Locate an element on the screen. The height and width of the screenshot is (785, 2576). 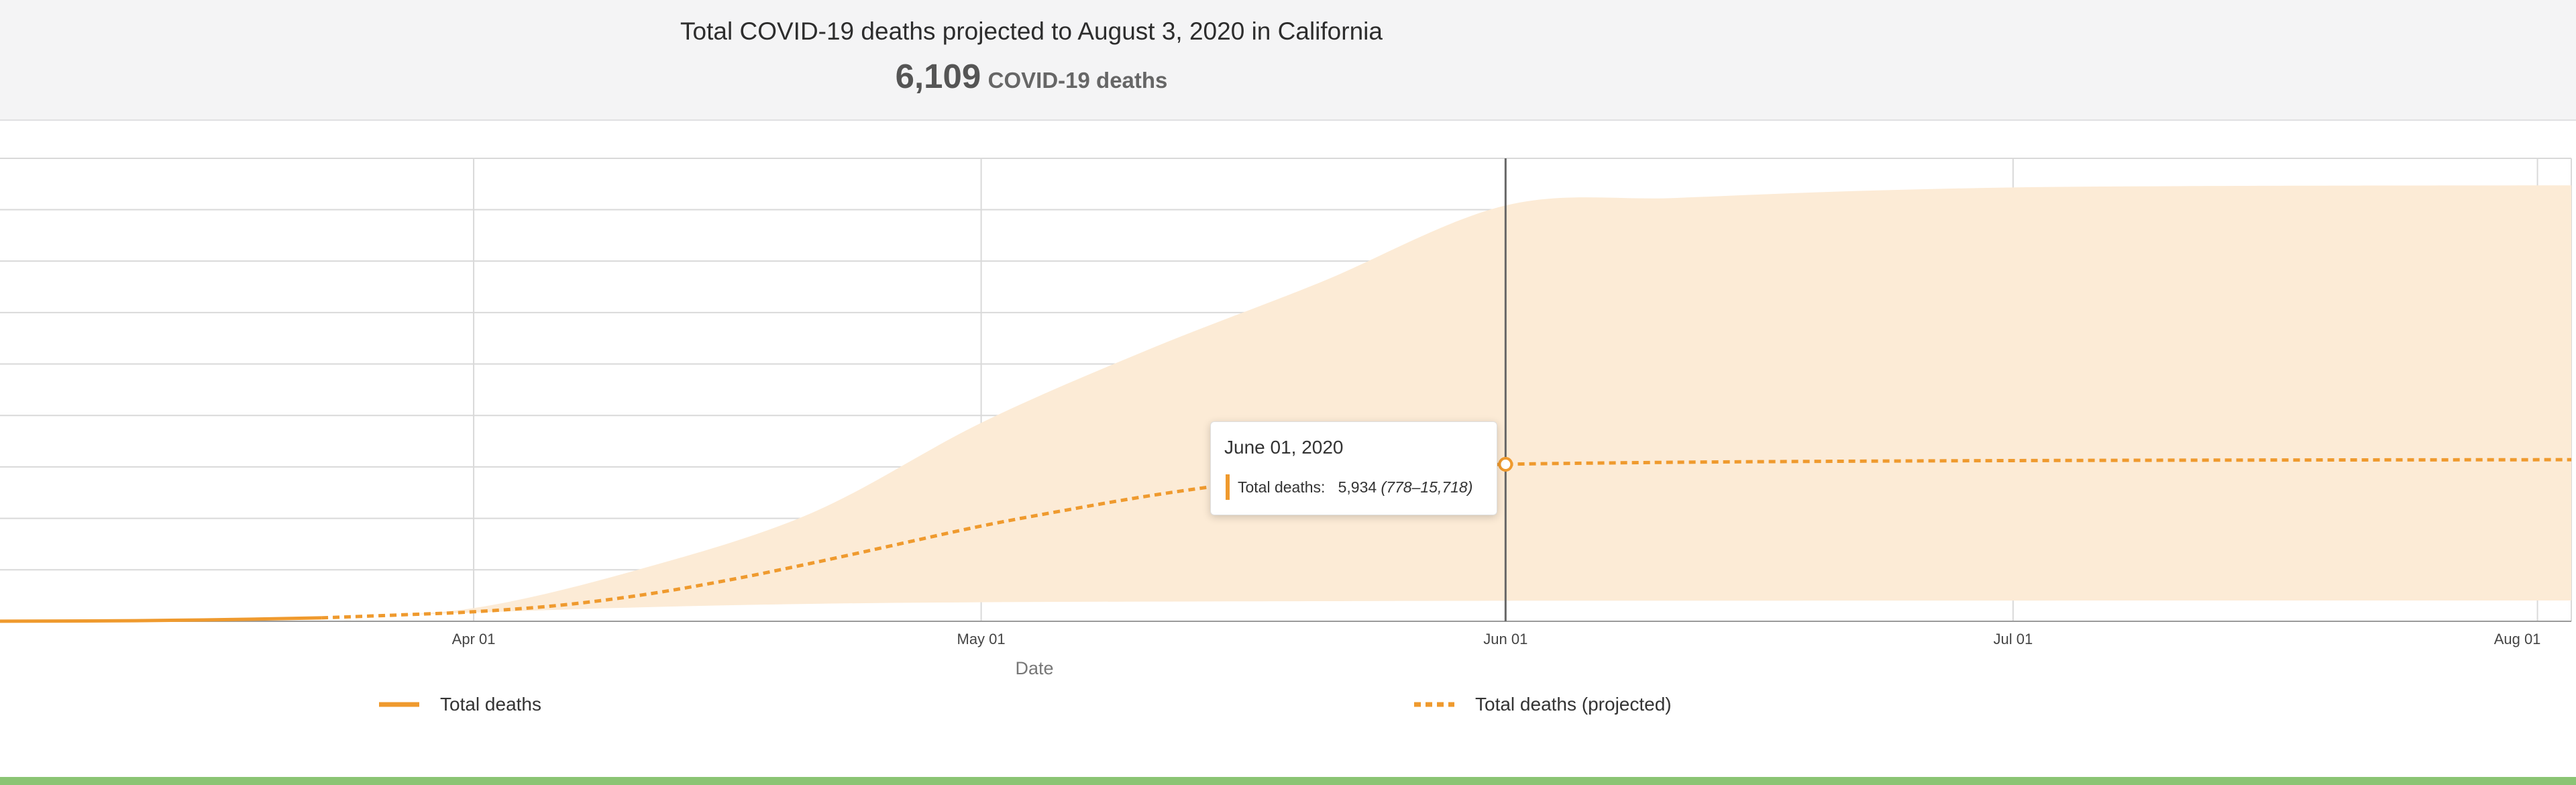
summary-value: 6,109 is located at coordinates (938, 76).